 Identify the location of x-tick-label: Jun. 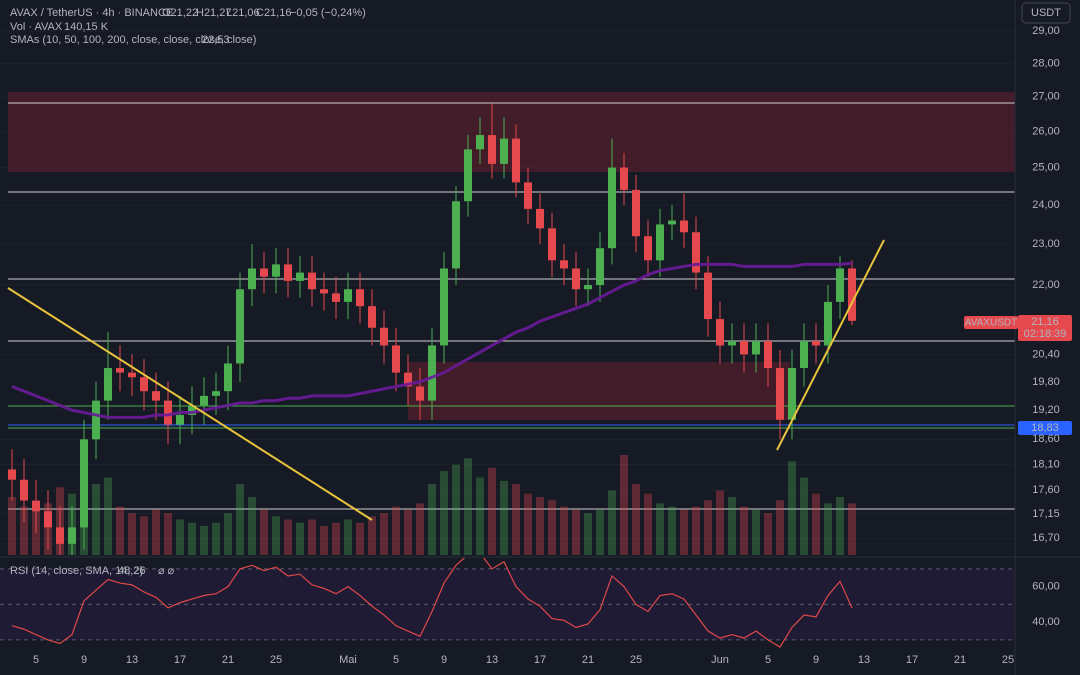
(720, 660).